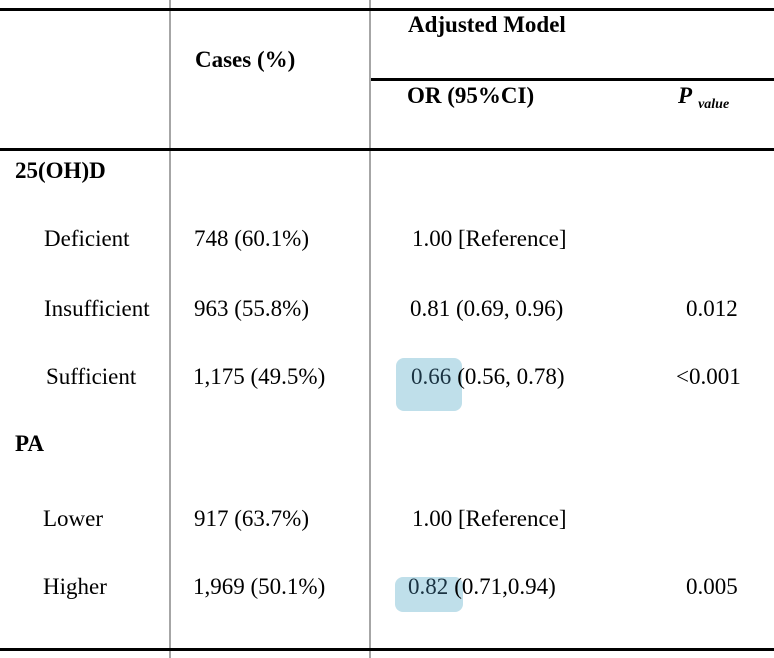  Describe the element at coordinates (75, 586) in the screenshot. I see `row-higher-label: Higher` at that location.